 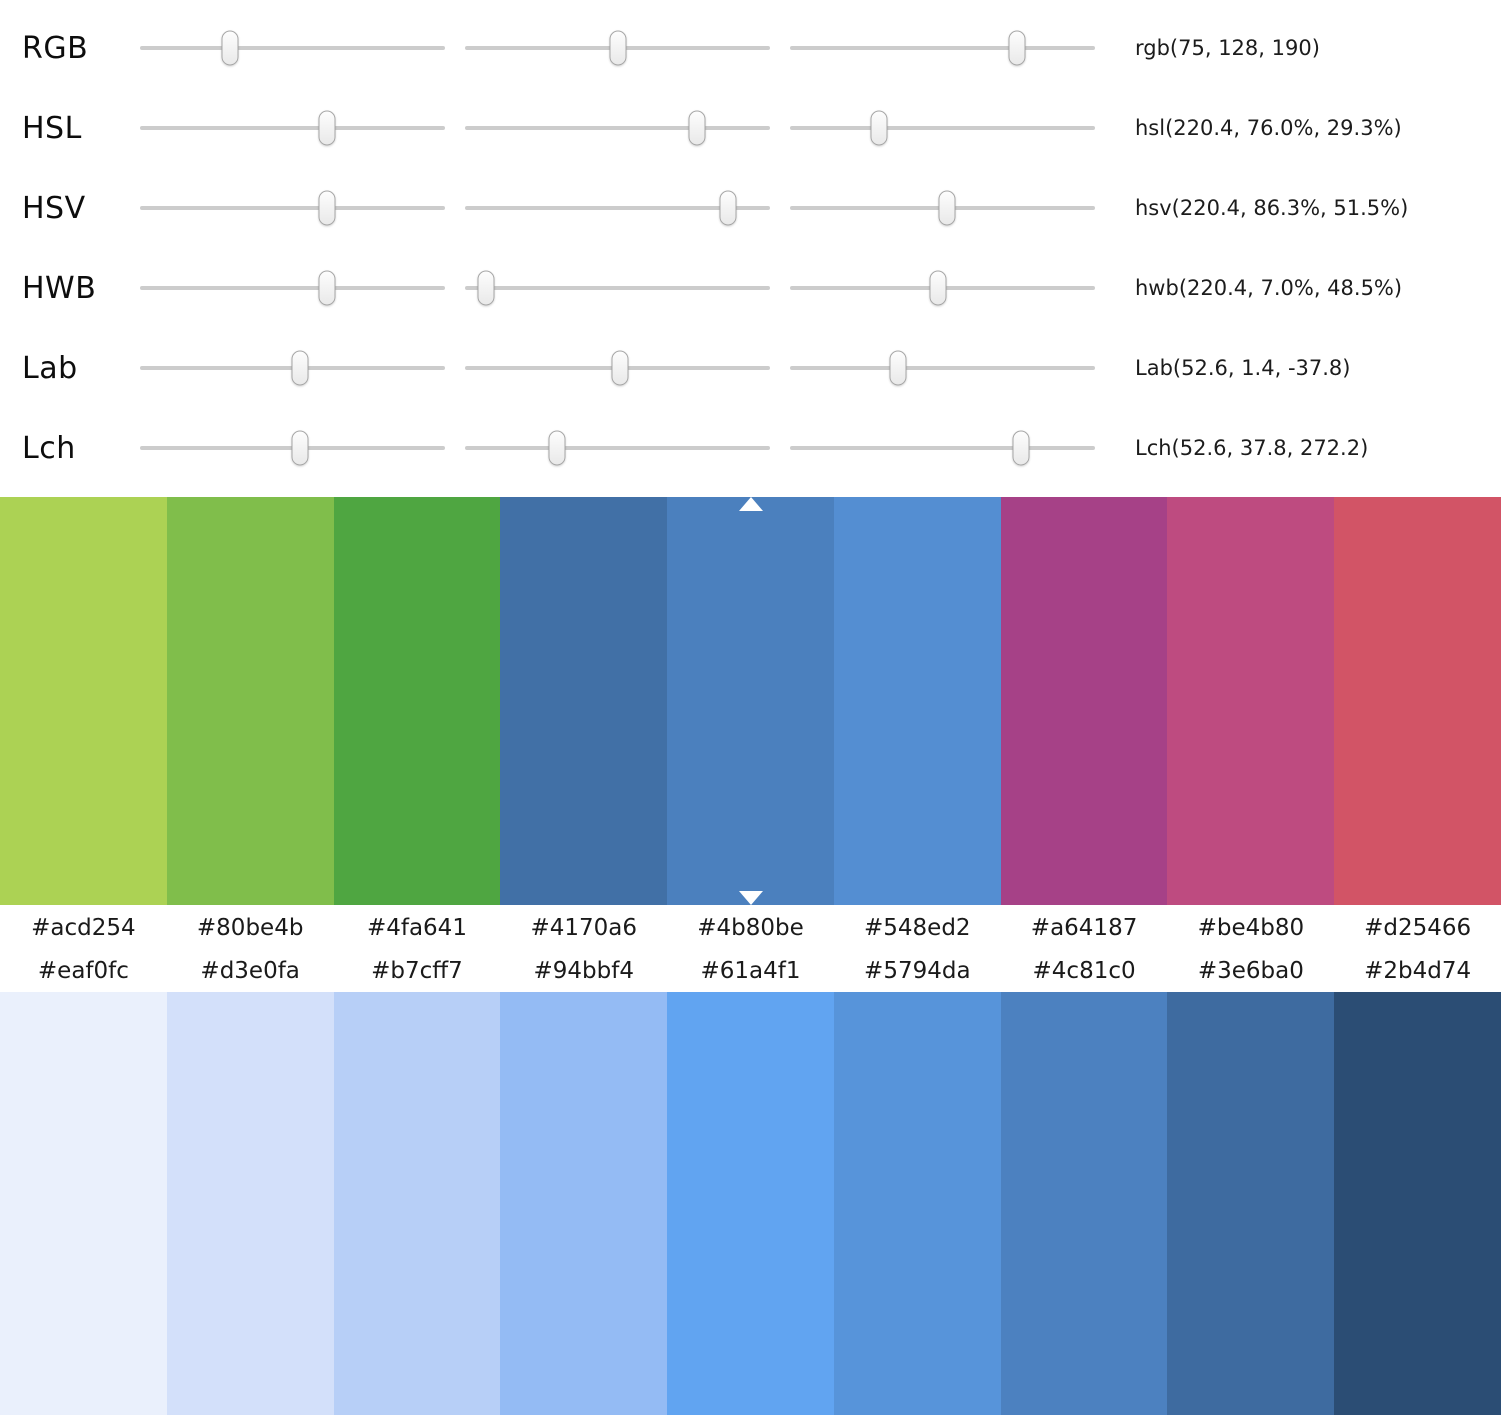 I want to click on selected-swatch-notch-bottom, so click(x=750, y=898).